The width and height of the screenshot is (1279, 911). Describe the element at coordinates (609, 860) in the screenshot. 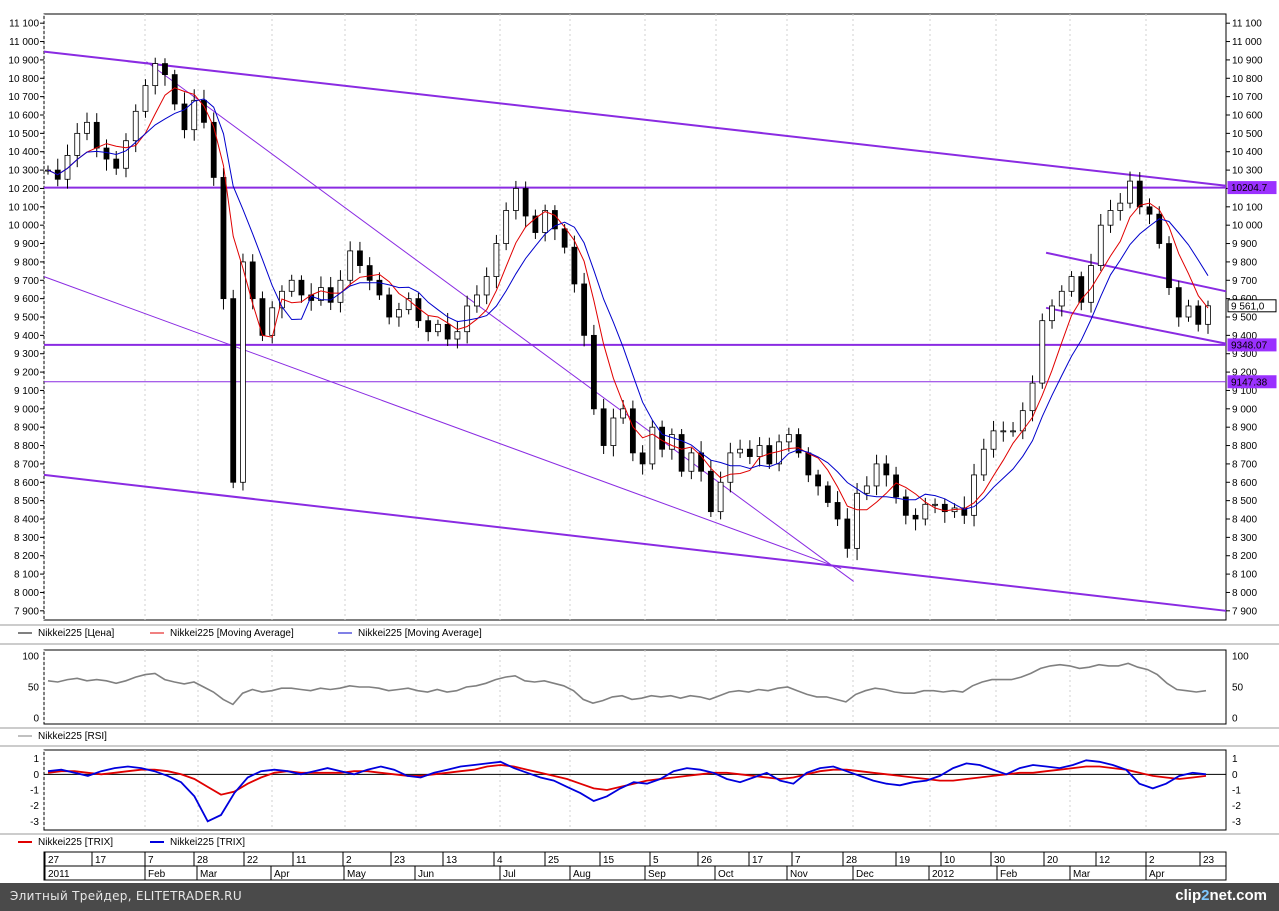

I see `day-label: 15` at that location.